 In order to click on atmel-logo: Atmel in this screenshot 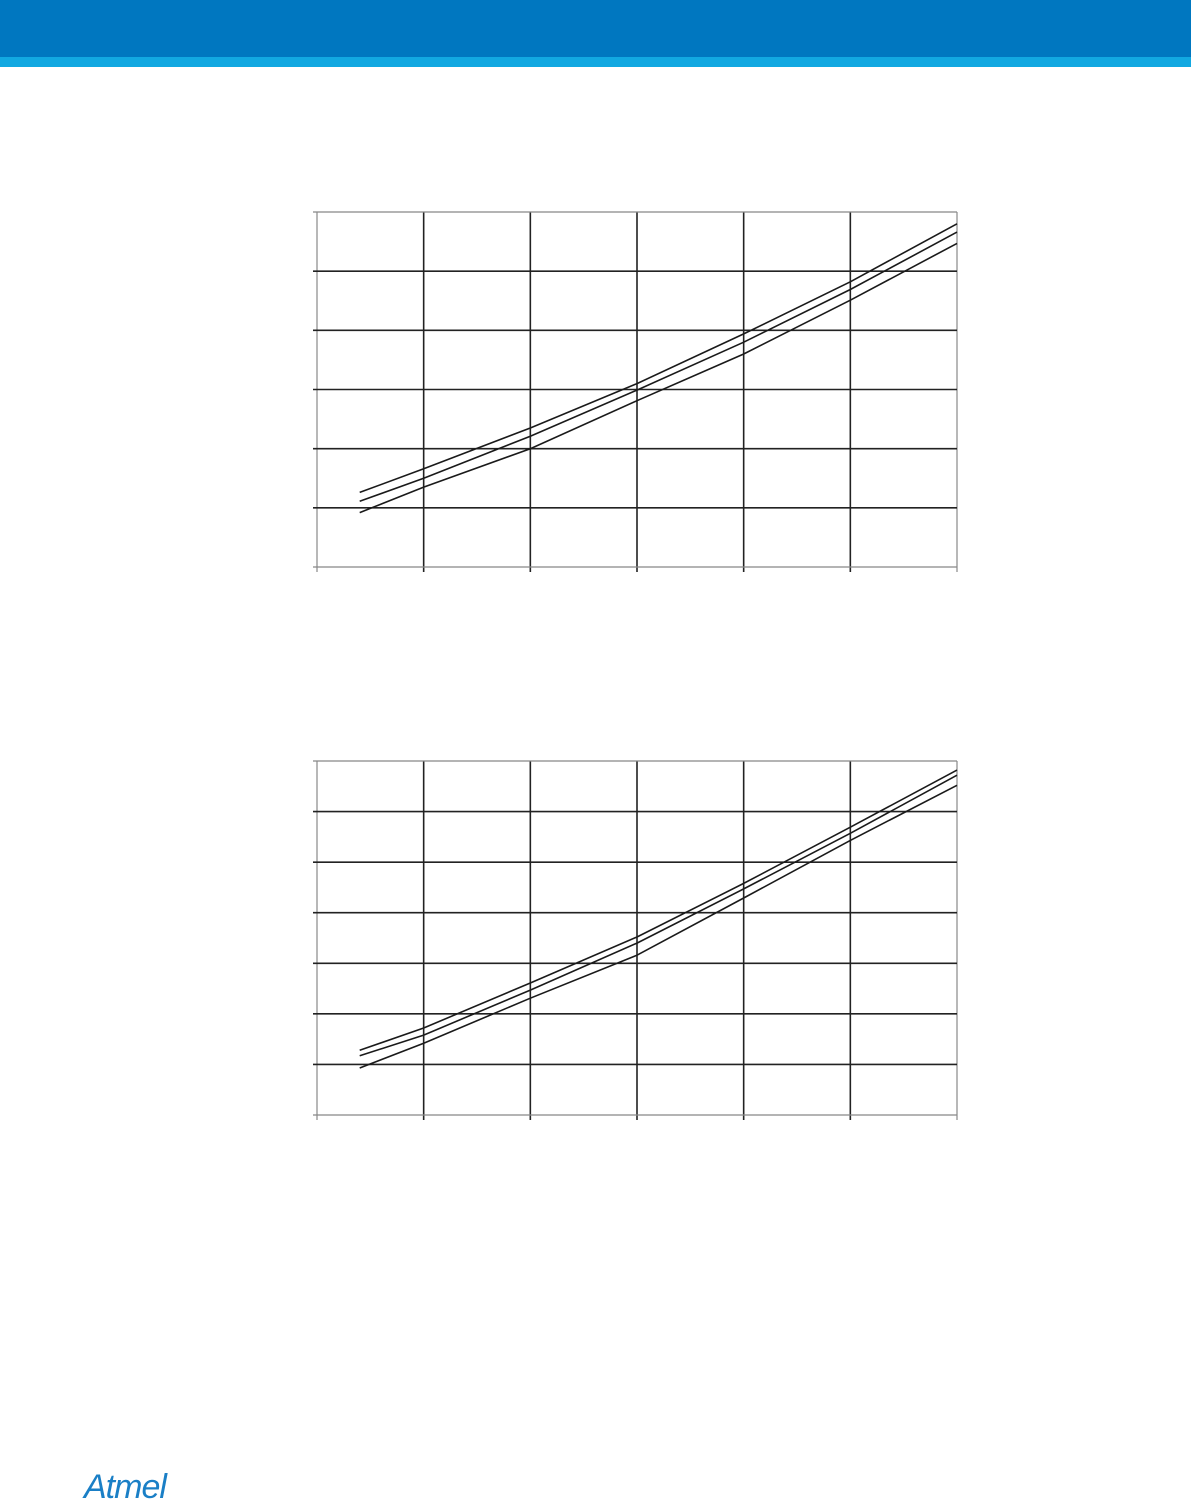, I will do `click(125, 1487)`.